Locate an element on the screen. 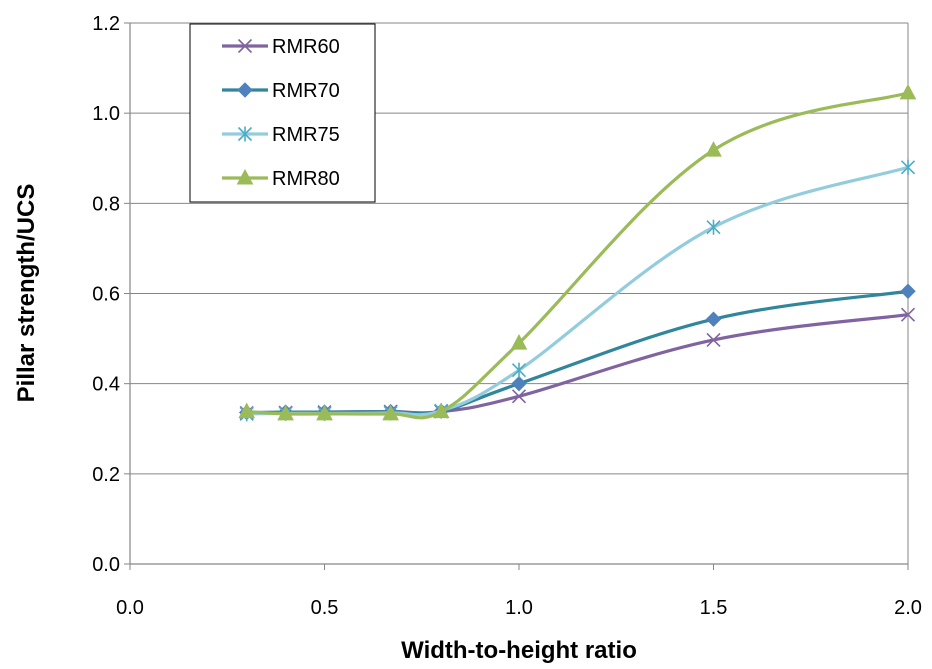 Image resolution: width=932 pixels, height=669 pixels. legend-box is located at coordinates (282, 113).